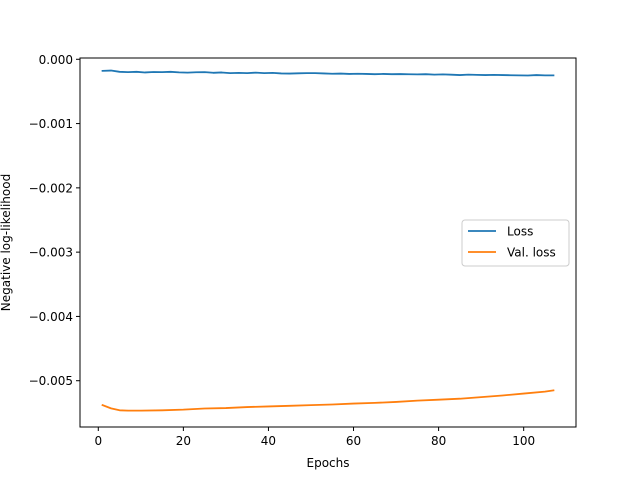 This screenshot has width=640, height=480. I want to click on x-axis-label: Epochs, so click(328, 463).